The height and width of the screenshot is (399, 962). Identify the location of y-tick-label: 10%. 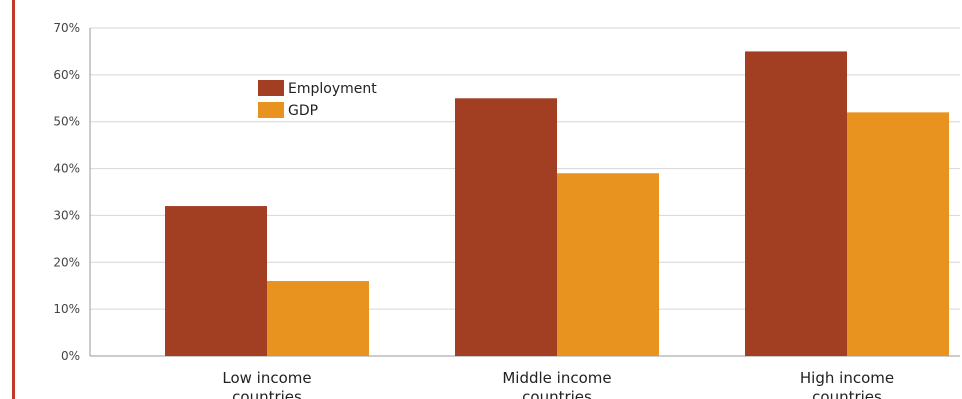
(66, 309).